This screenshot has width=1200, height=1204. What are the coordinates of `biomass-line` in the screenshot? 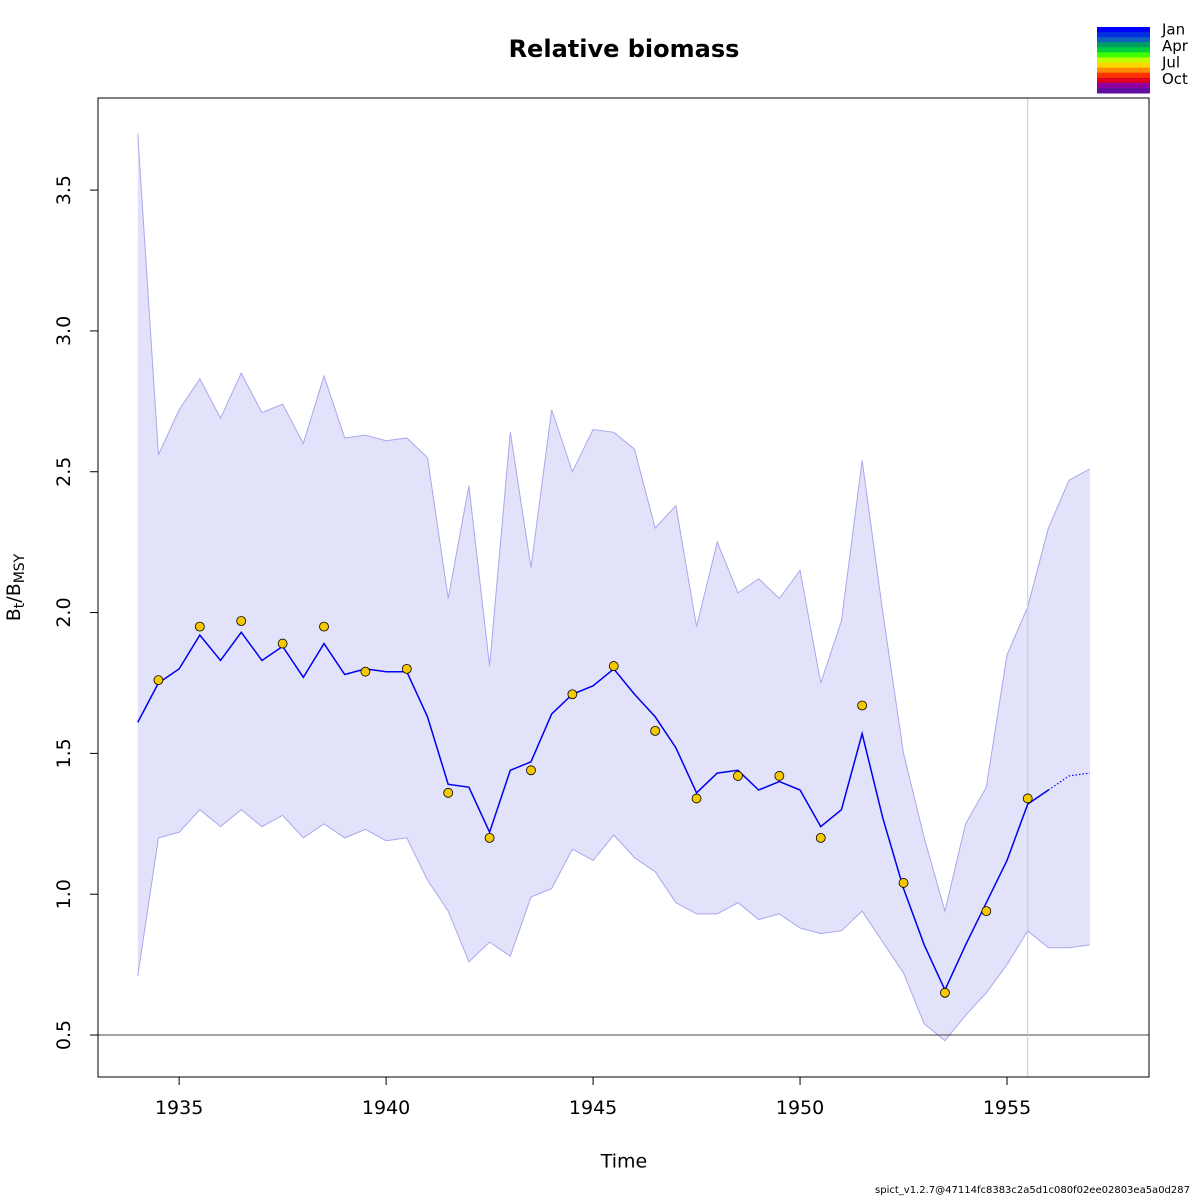 It's located at (1069, 781).